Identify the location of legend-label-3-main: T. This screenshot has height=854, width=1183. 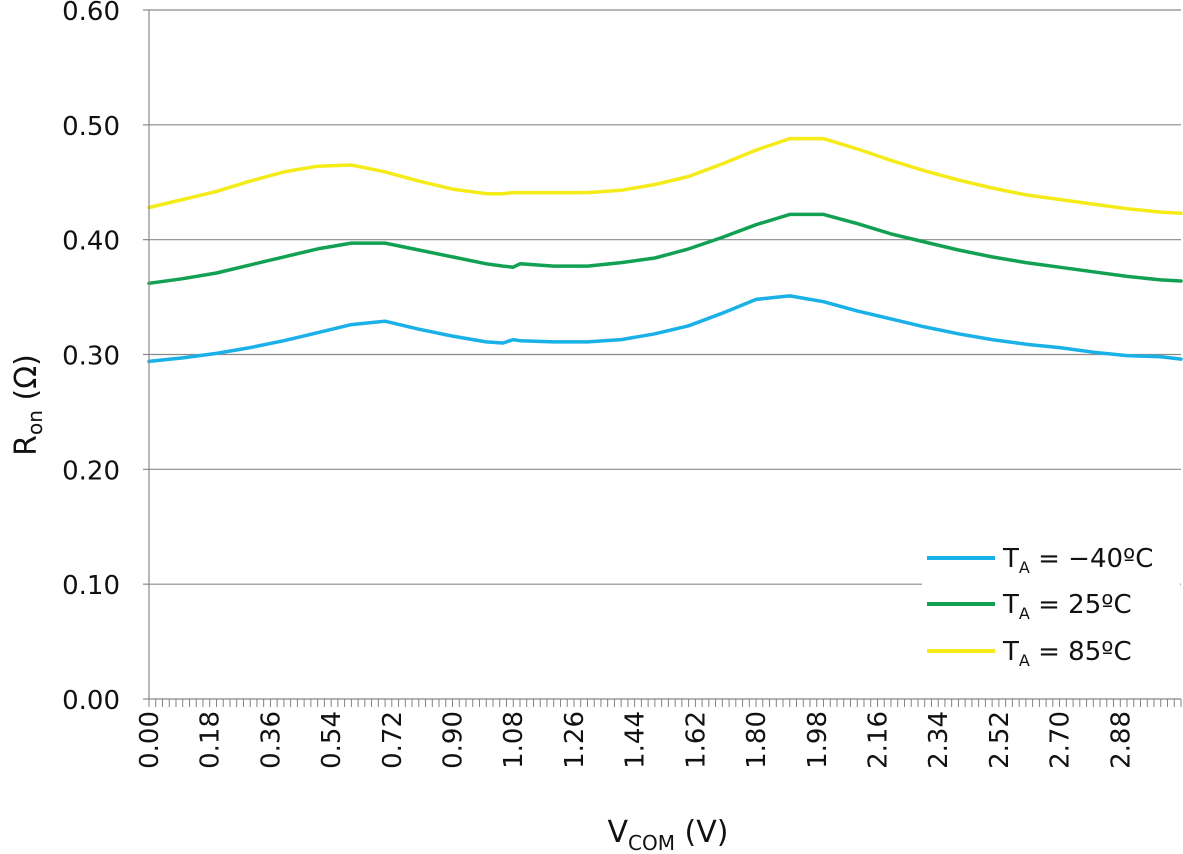
(1010, 652).